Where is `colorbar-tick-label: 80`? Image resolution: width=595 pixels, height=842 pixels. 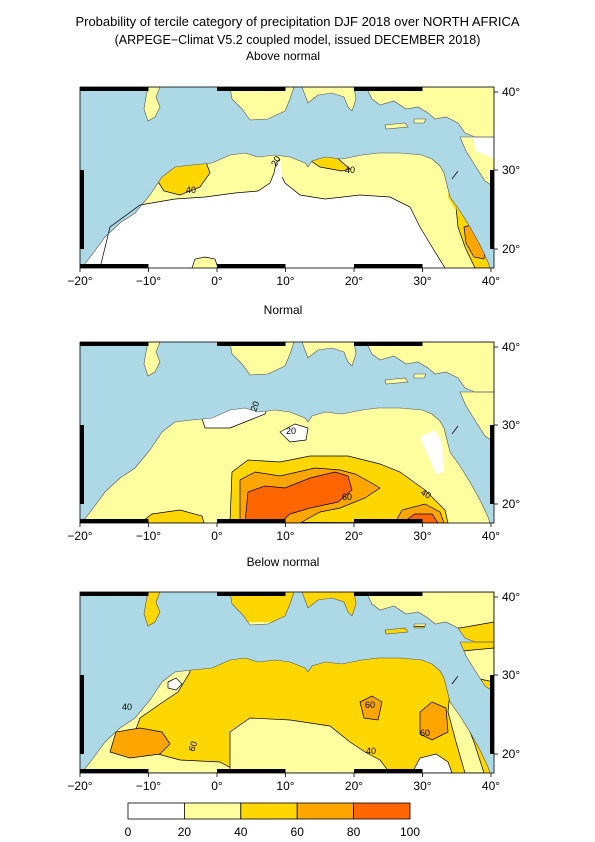
colorbar-tick-label: 80 is located at coordinates (354, 832).